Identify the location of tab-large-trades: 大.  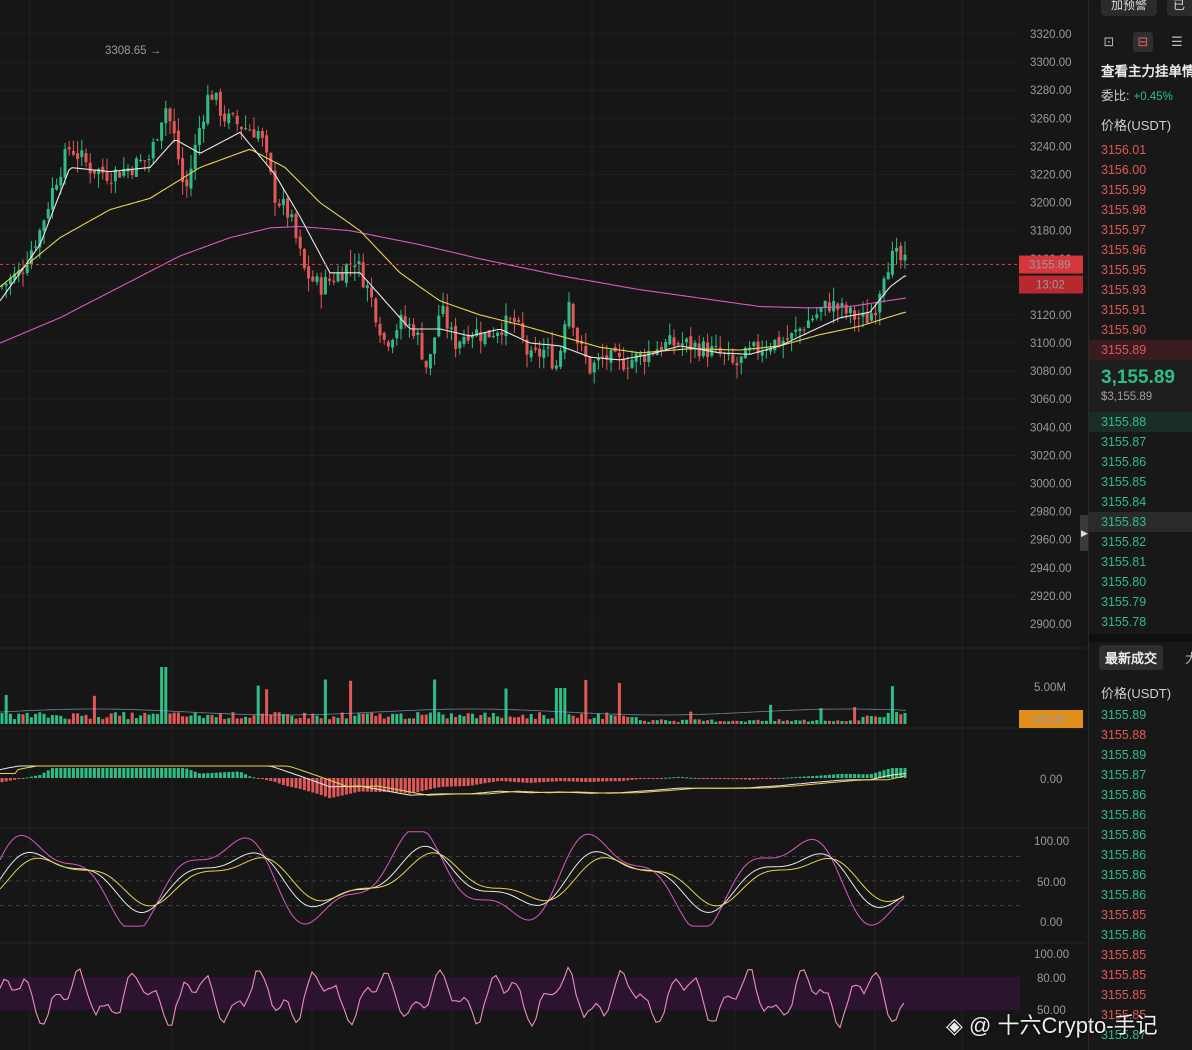
(1188, 657).